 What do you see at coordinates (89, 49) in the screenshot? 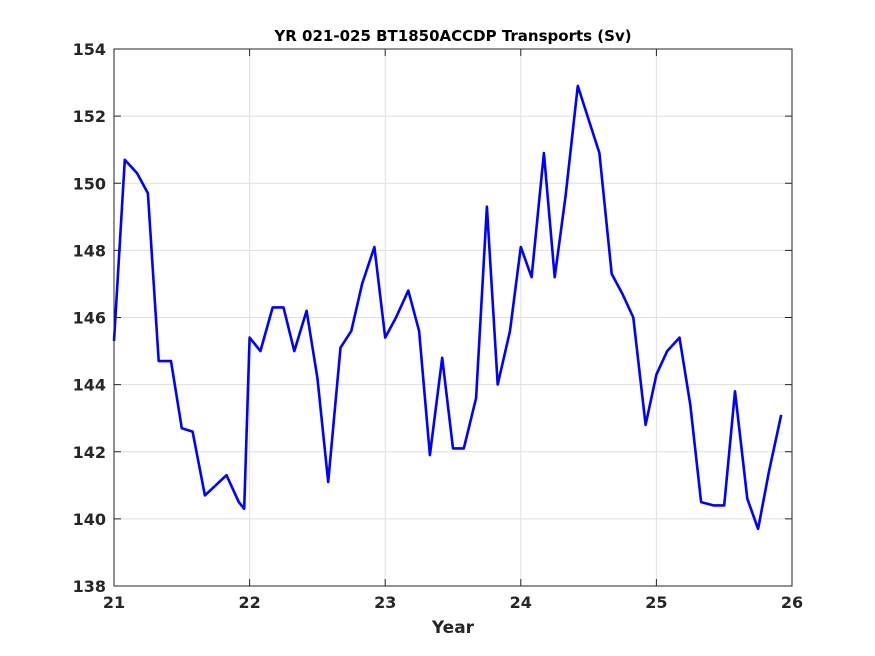
I see `y-tick-label: 154` at bounding box center [89, 49].